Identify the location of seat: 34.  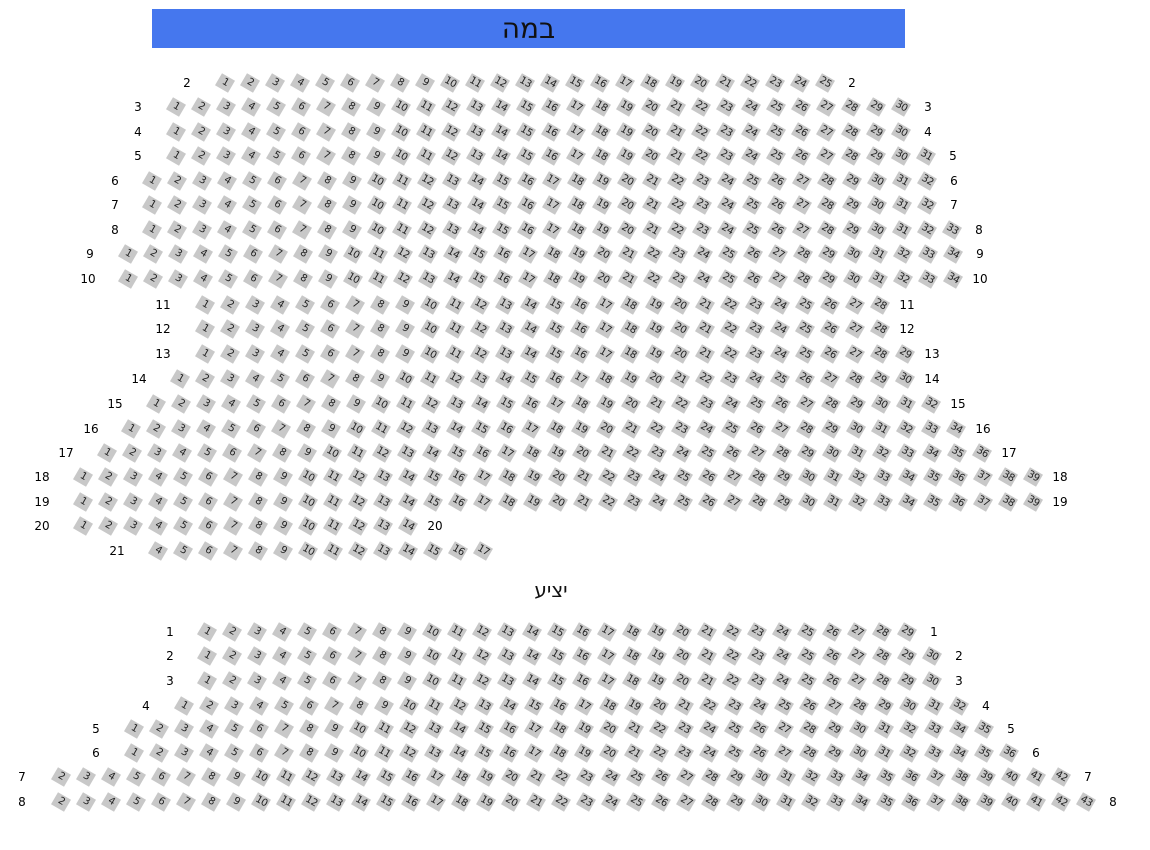
(959, 753).